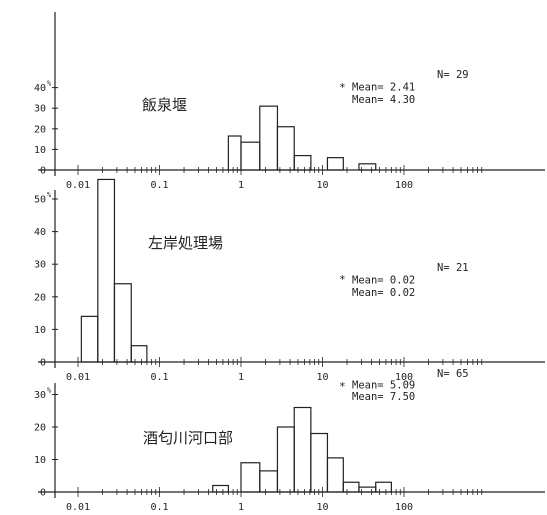  I want to click on panel-title: 飯泉堰, so click(164, 105).